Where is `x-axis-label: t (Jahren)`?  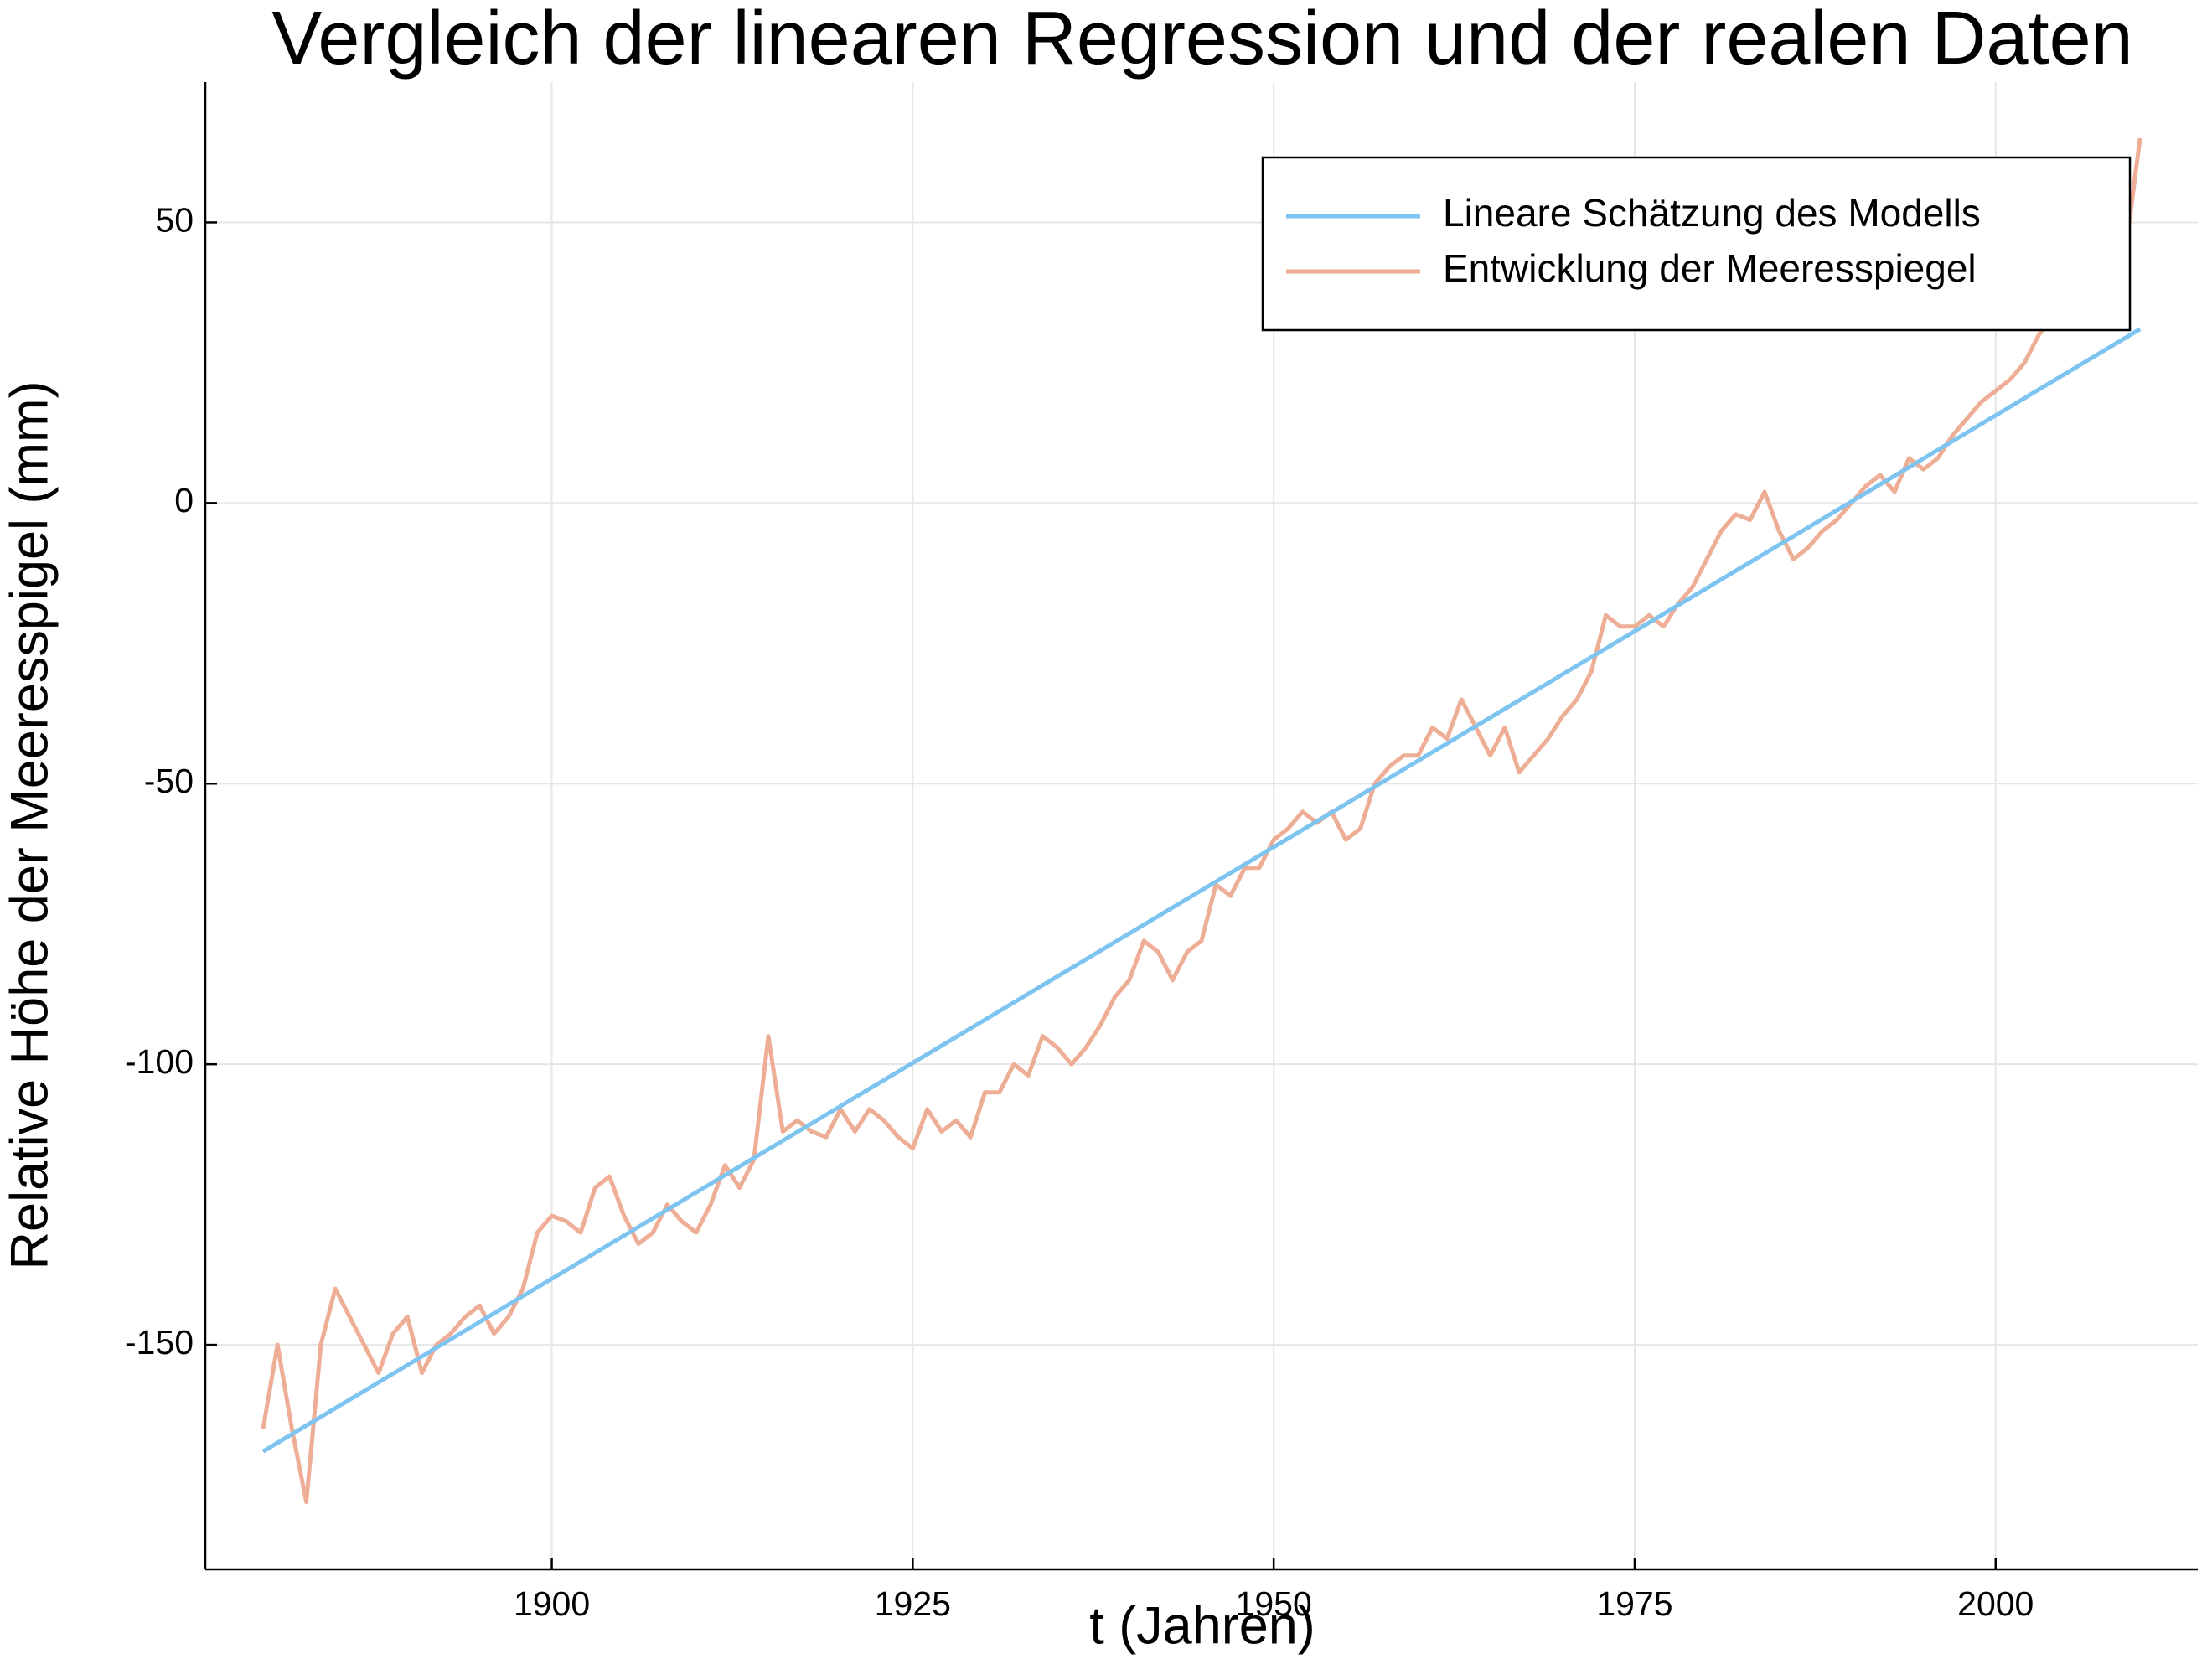
x-axis-label: t (Jahren) is located at coordinates (1202, 1626).